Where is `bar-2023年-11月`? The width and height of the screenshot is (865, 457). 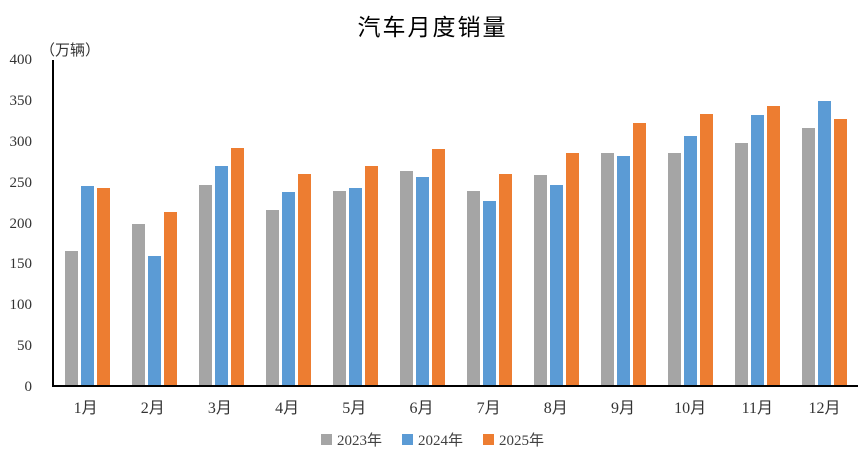 bar-2023年-11月 is located at coordinates (741, 263).